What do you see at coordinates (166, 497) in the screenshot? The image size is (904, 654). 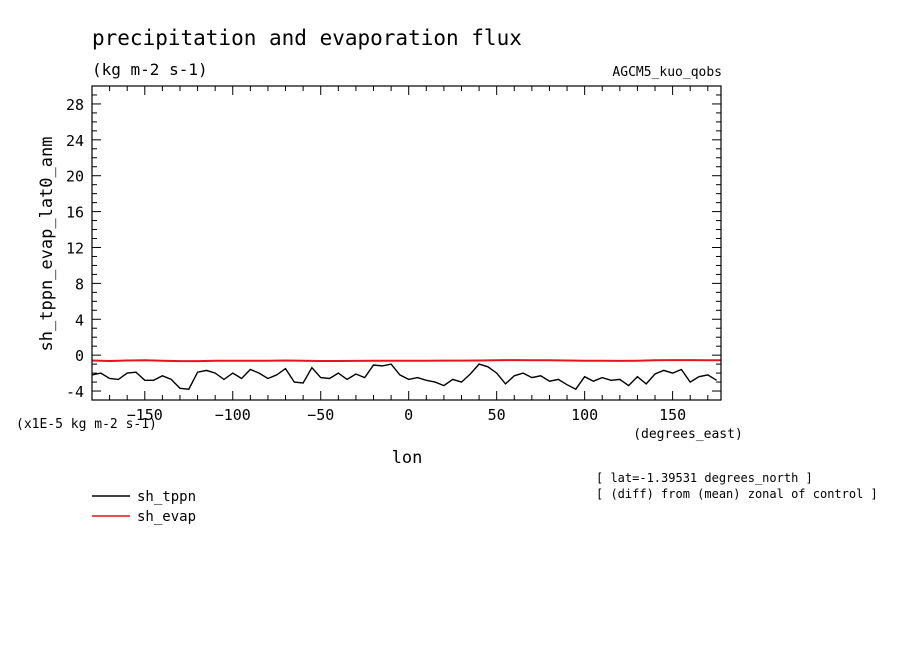 I see `legend-label-sh-tppn: sh_tppn` at bounding box center [166, 497].